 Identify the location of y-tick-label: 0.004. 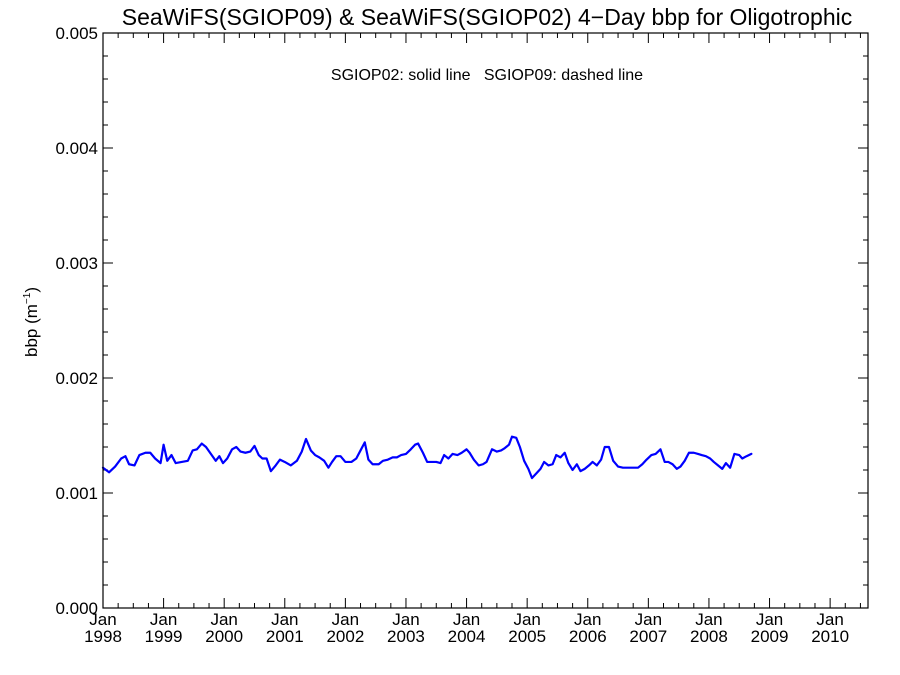
(76, 148).